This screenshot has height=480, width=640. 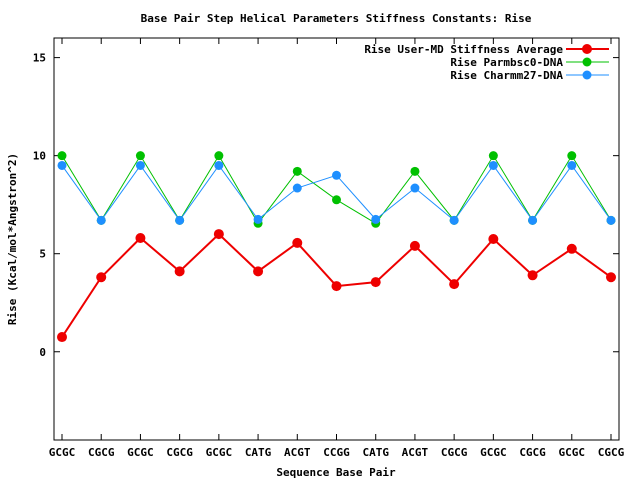 What do you see at coordinates (39, 156) in the screenshot?
I see `y-tick-label: 10` at bounding box center [39, 156].